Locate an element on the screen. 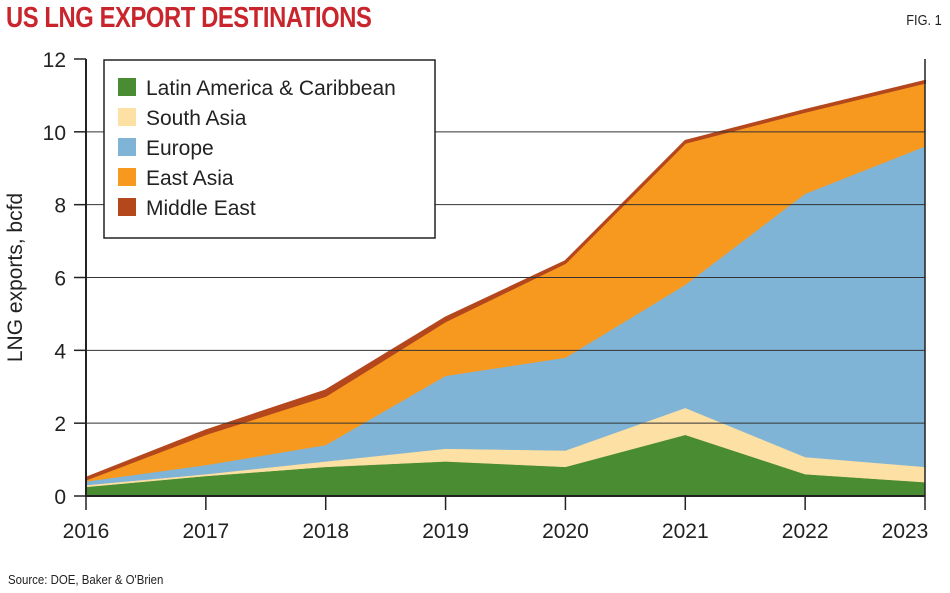 The height and width of the screenshot is (593, 950). y-tick-label: 6 is located at coordinates (60, 279).